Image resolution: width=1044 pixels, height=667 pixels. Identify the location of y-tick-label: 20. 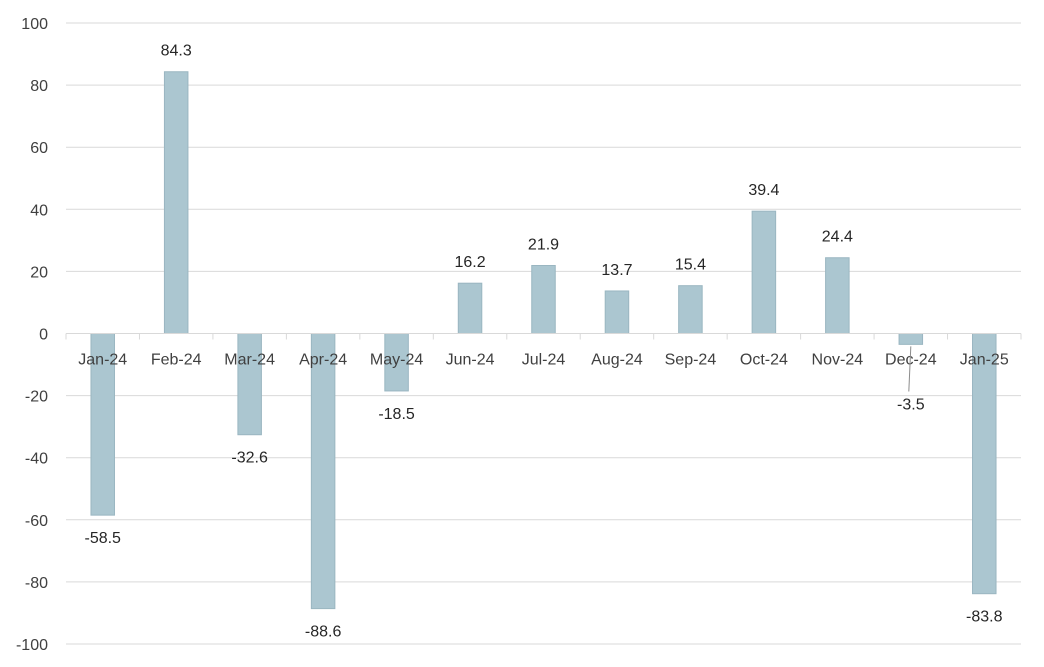
(39, 272).